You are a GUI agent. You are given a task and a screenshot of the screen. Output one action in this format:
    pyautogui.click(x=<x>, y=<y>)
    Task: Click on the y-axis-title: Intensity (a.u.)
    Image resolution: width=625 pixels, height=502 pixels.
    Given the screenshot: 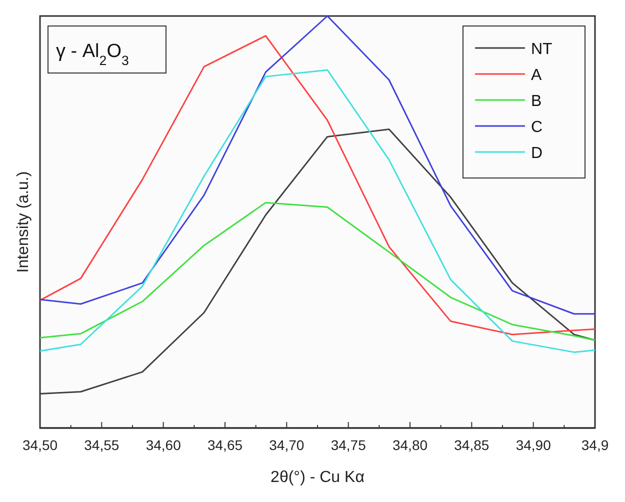 What is the action you would take?
    pyautogui.click(x=23, y=222)
    